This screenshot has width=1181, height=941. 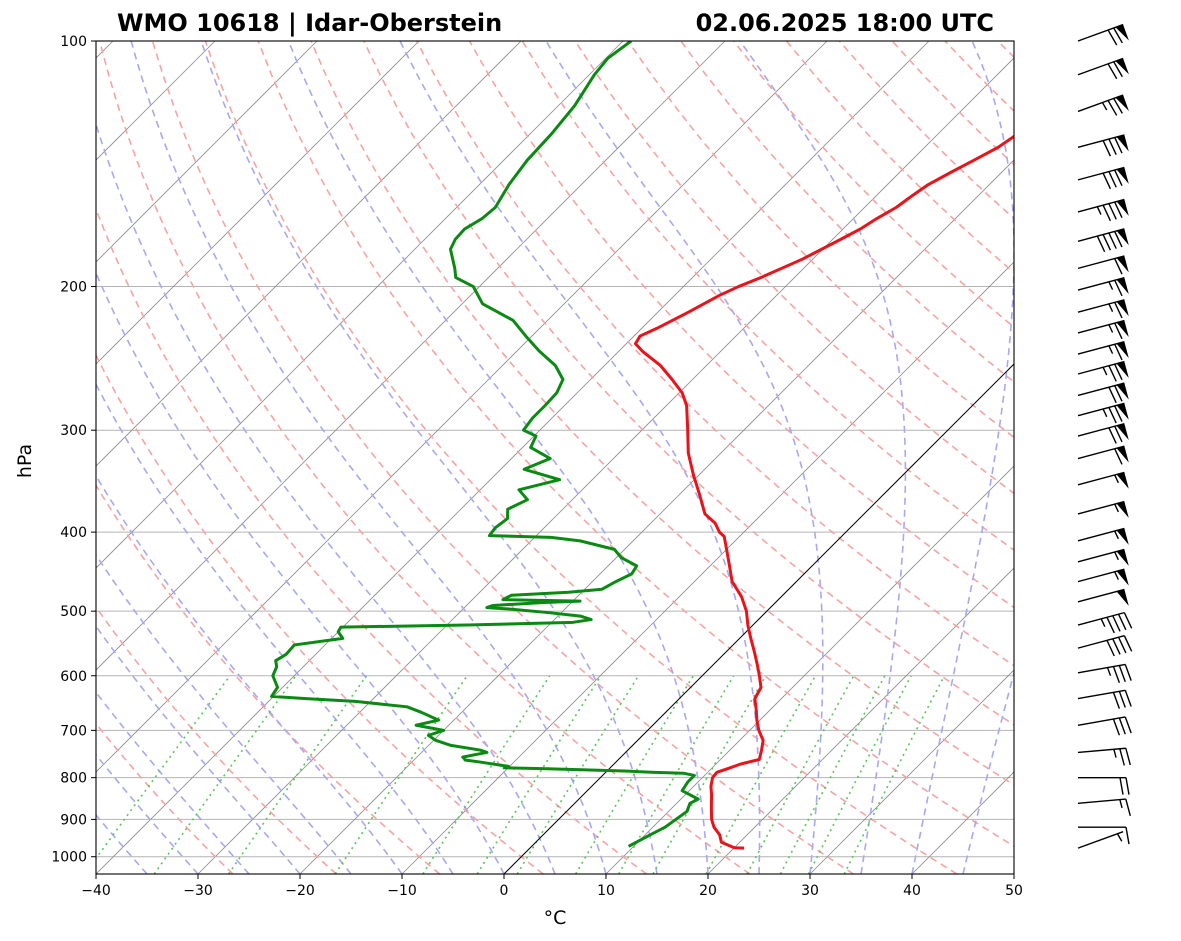 I want to click on y-tick-label: 600, so click(x=73, y=677).